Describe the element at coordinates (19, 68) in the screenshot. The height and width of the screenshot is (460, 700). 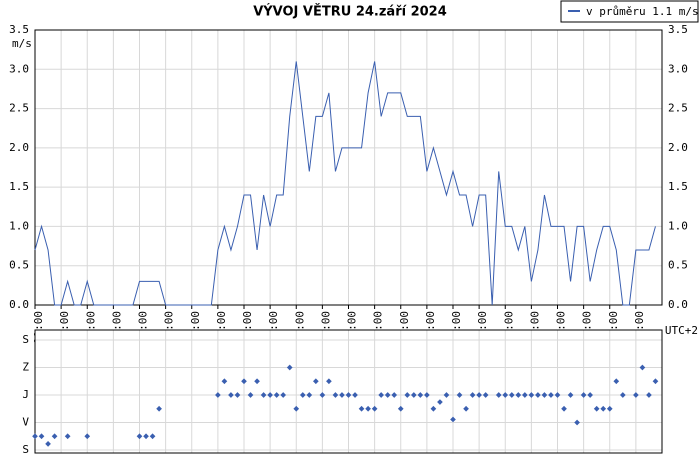
I see `y-tick-label: 3.0` at that location.